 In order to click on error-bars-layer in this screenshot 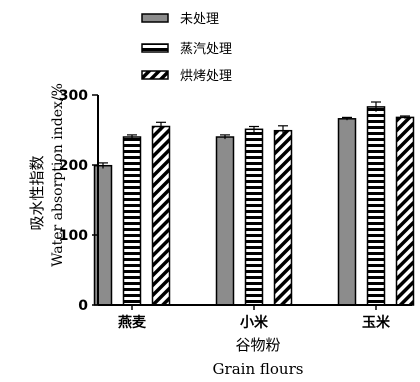, I will do `click(254, 135)`.